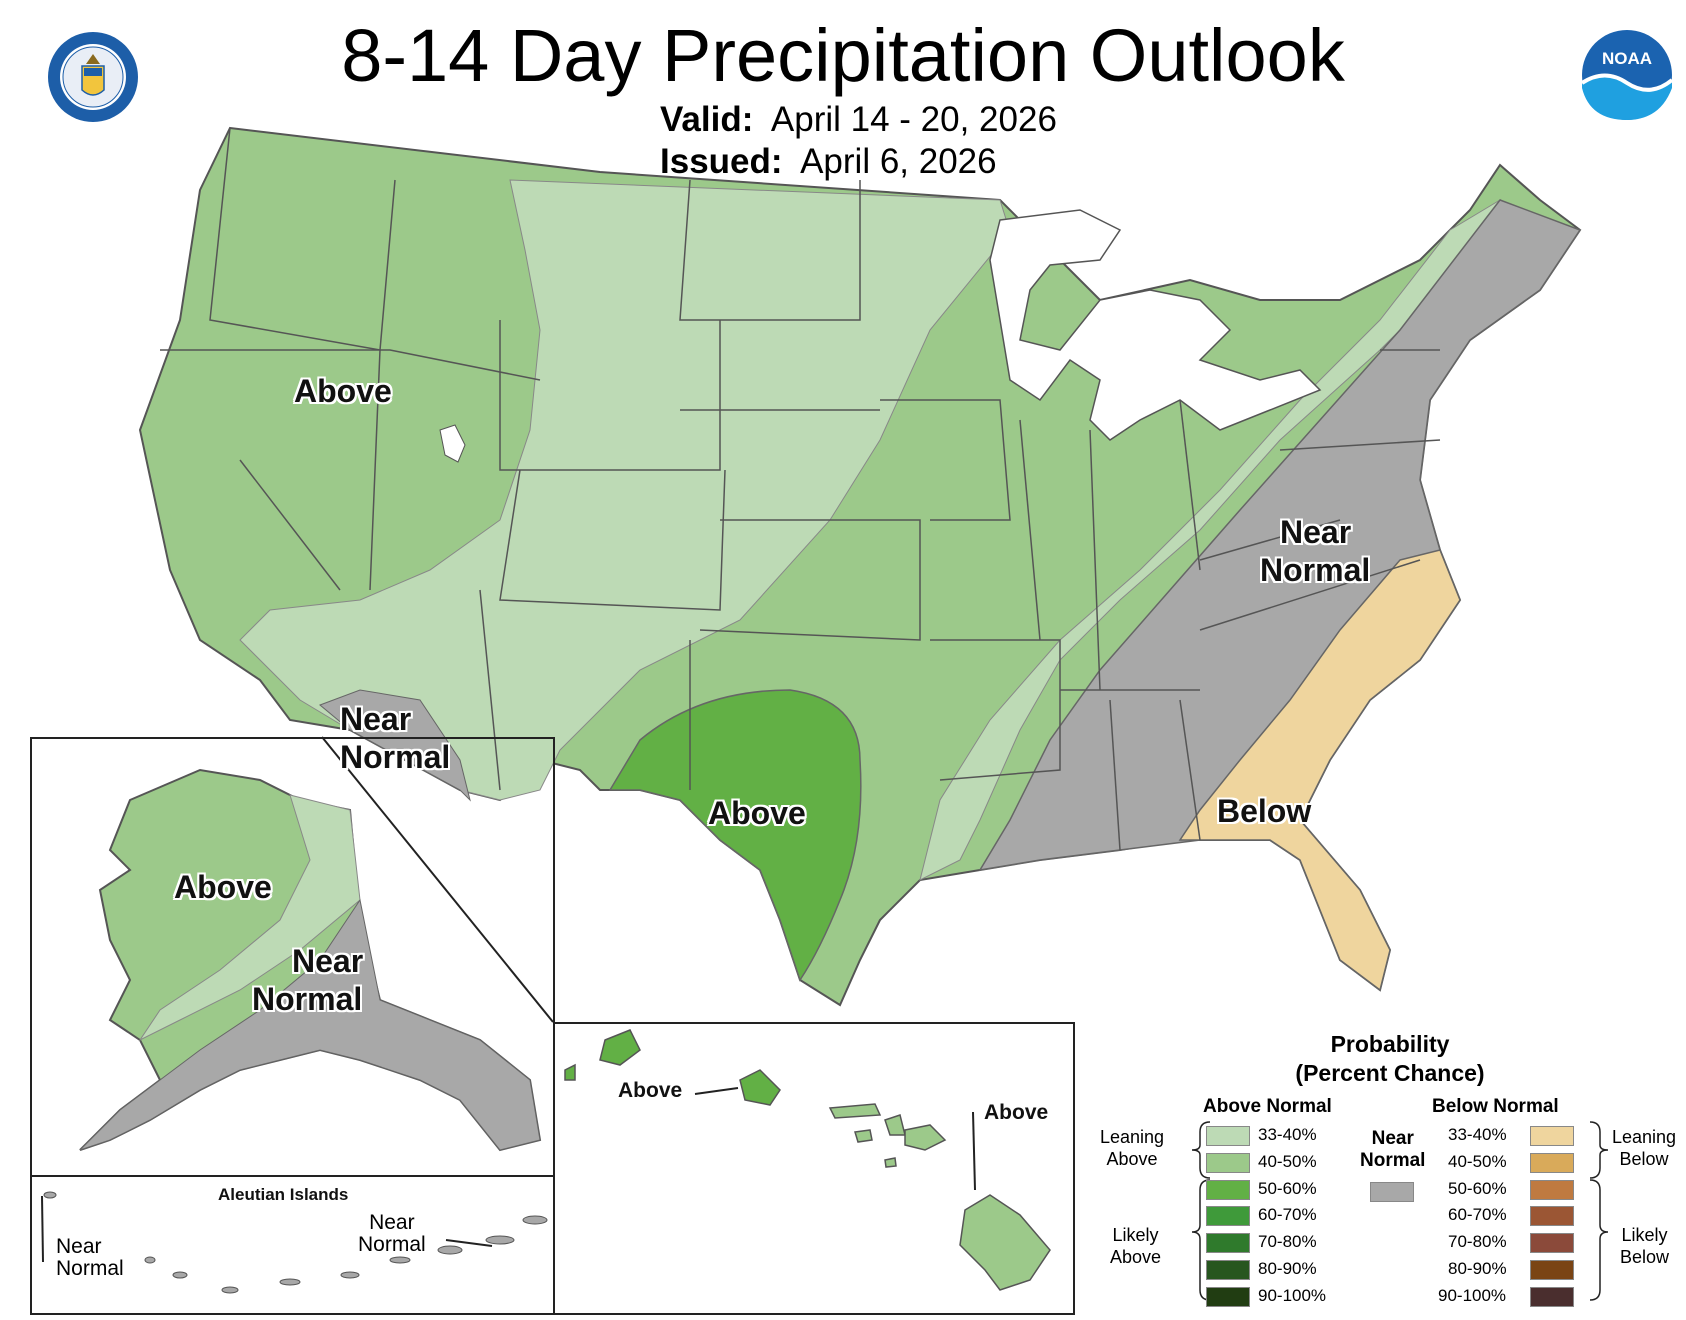 This screenshot has height=1320, width=1686. What do you see at coordinates (1644, 1148) in the screenshot?
I see `legend-leaning-below: Leaning Below` at bounding box center [1644, 1148].